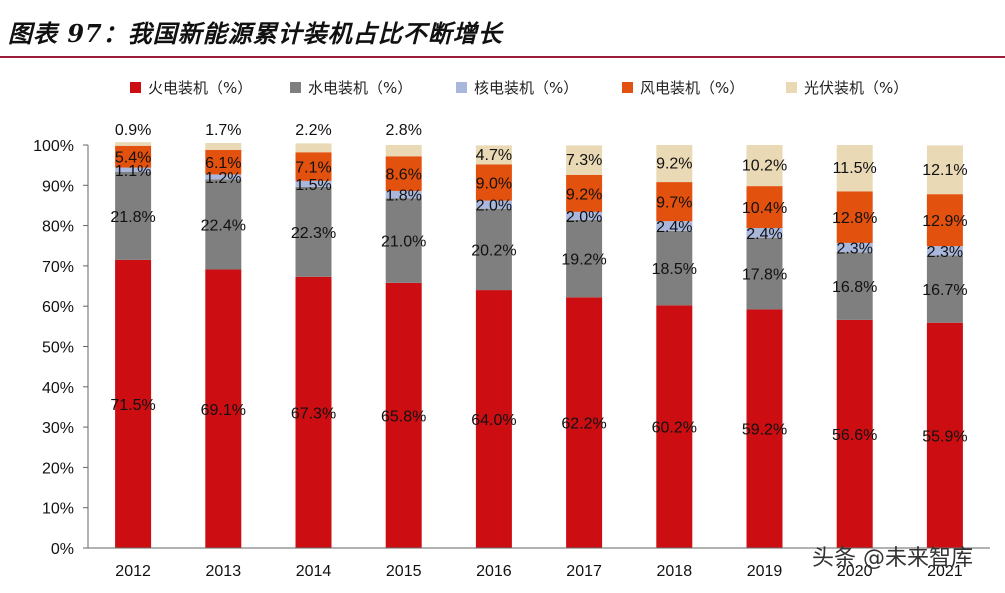 The height and width of the screenshot is (593, 1005). What do you see at coordinates (61, 348) in the screenshot?
I see `y-axis: 0% 10% 20% 30% 40% 50% 60% 70% 80% 90% 100%` at bounding box center [61, 348].